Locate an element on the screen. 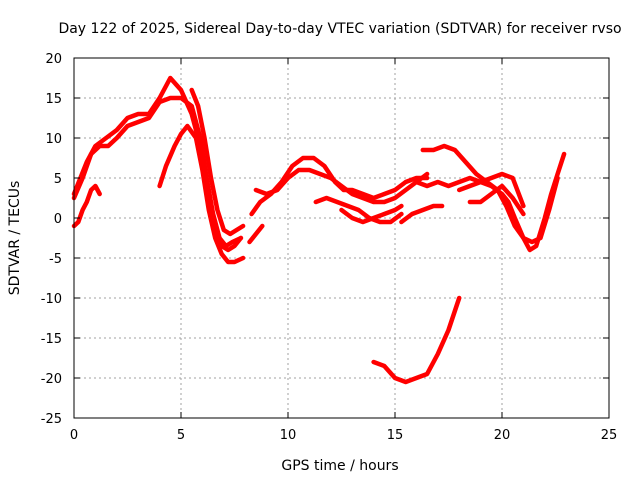  y-tick-label: -20 is located at coordinates (51, 379).